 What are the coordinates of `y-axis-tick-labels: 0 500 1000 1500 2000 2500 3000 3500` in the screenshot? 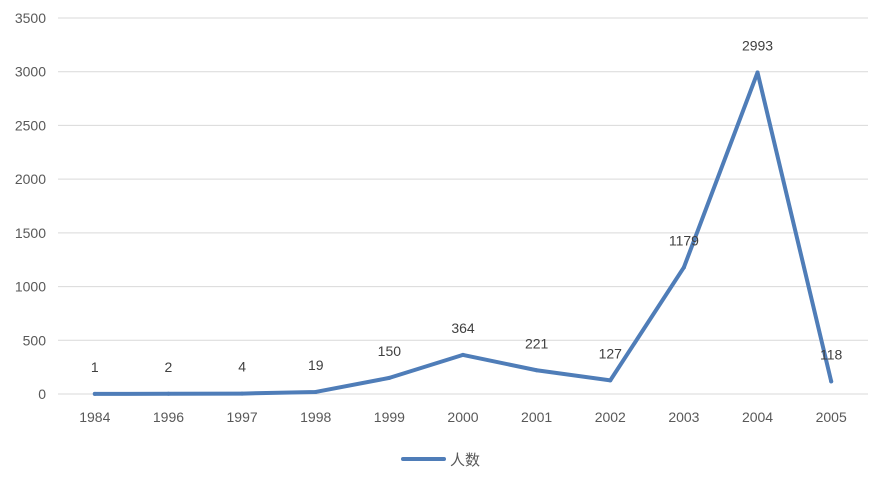 It's located at (30, 206).